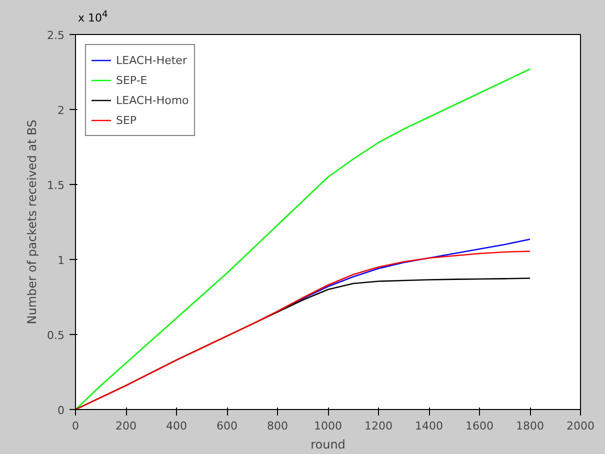 This screenshot has width=605, height=454. I want to click on text: x 10$^{4}$, so click(93, 17).